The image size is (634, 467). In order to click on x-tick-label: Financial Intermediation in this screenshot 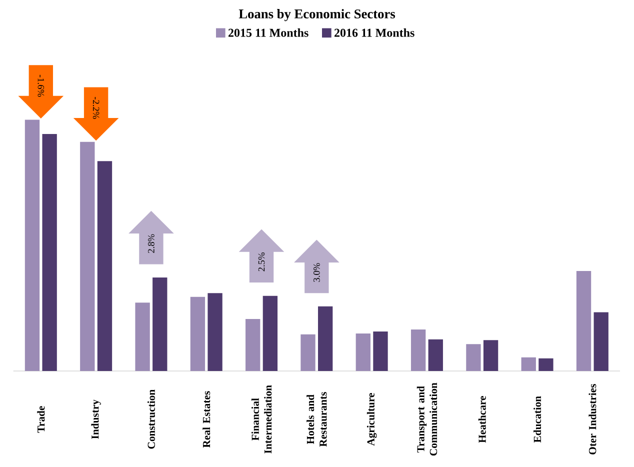, I will do `click(261, 419)`.